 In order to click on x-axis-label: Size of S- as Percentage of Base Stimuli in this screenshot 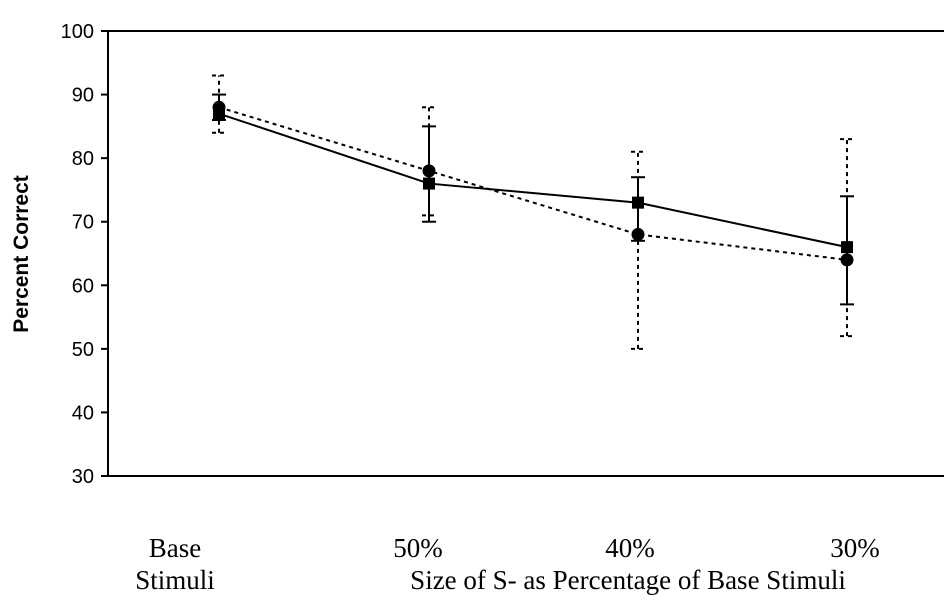, I will do `click(628, 580)`.